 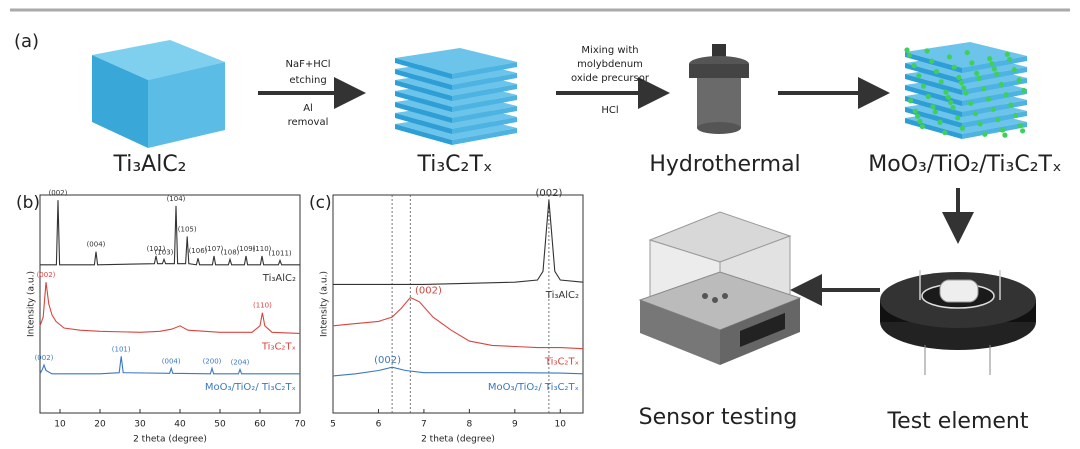 I want to click on arrow-label: oxide precursor, so click(x=610, y=78).